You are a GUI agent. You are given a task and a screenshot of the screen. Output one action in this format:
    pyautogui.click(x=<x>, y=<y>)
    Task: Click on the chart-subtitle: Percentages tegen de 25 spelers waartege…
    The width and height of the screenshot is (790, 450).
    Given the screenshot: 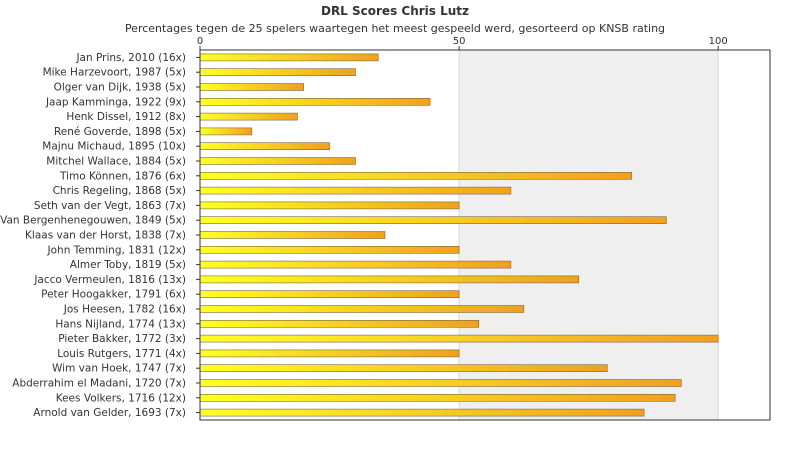 What is the action you would take?
    pyautogui.click(x=395, y=28)
    